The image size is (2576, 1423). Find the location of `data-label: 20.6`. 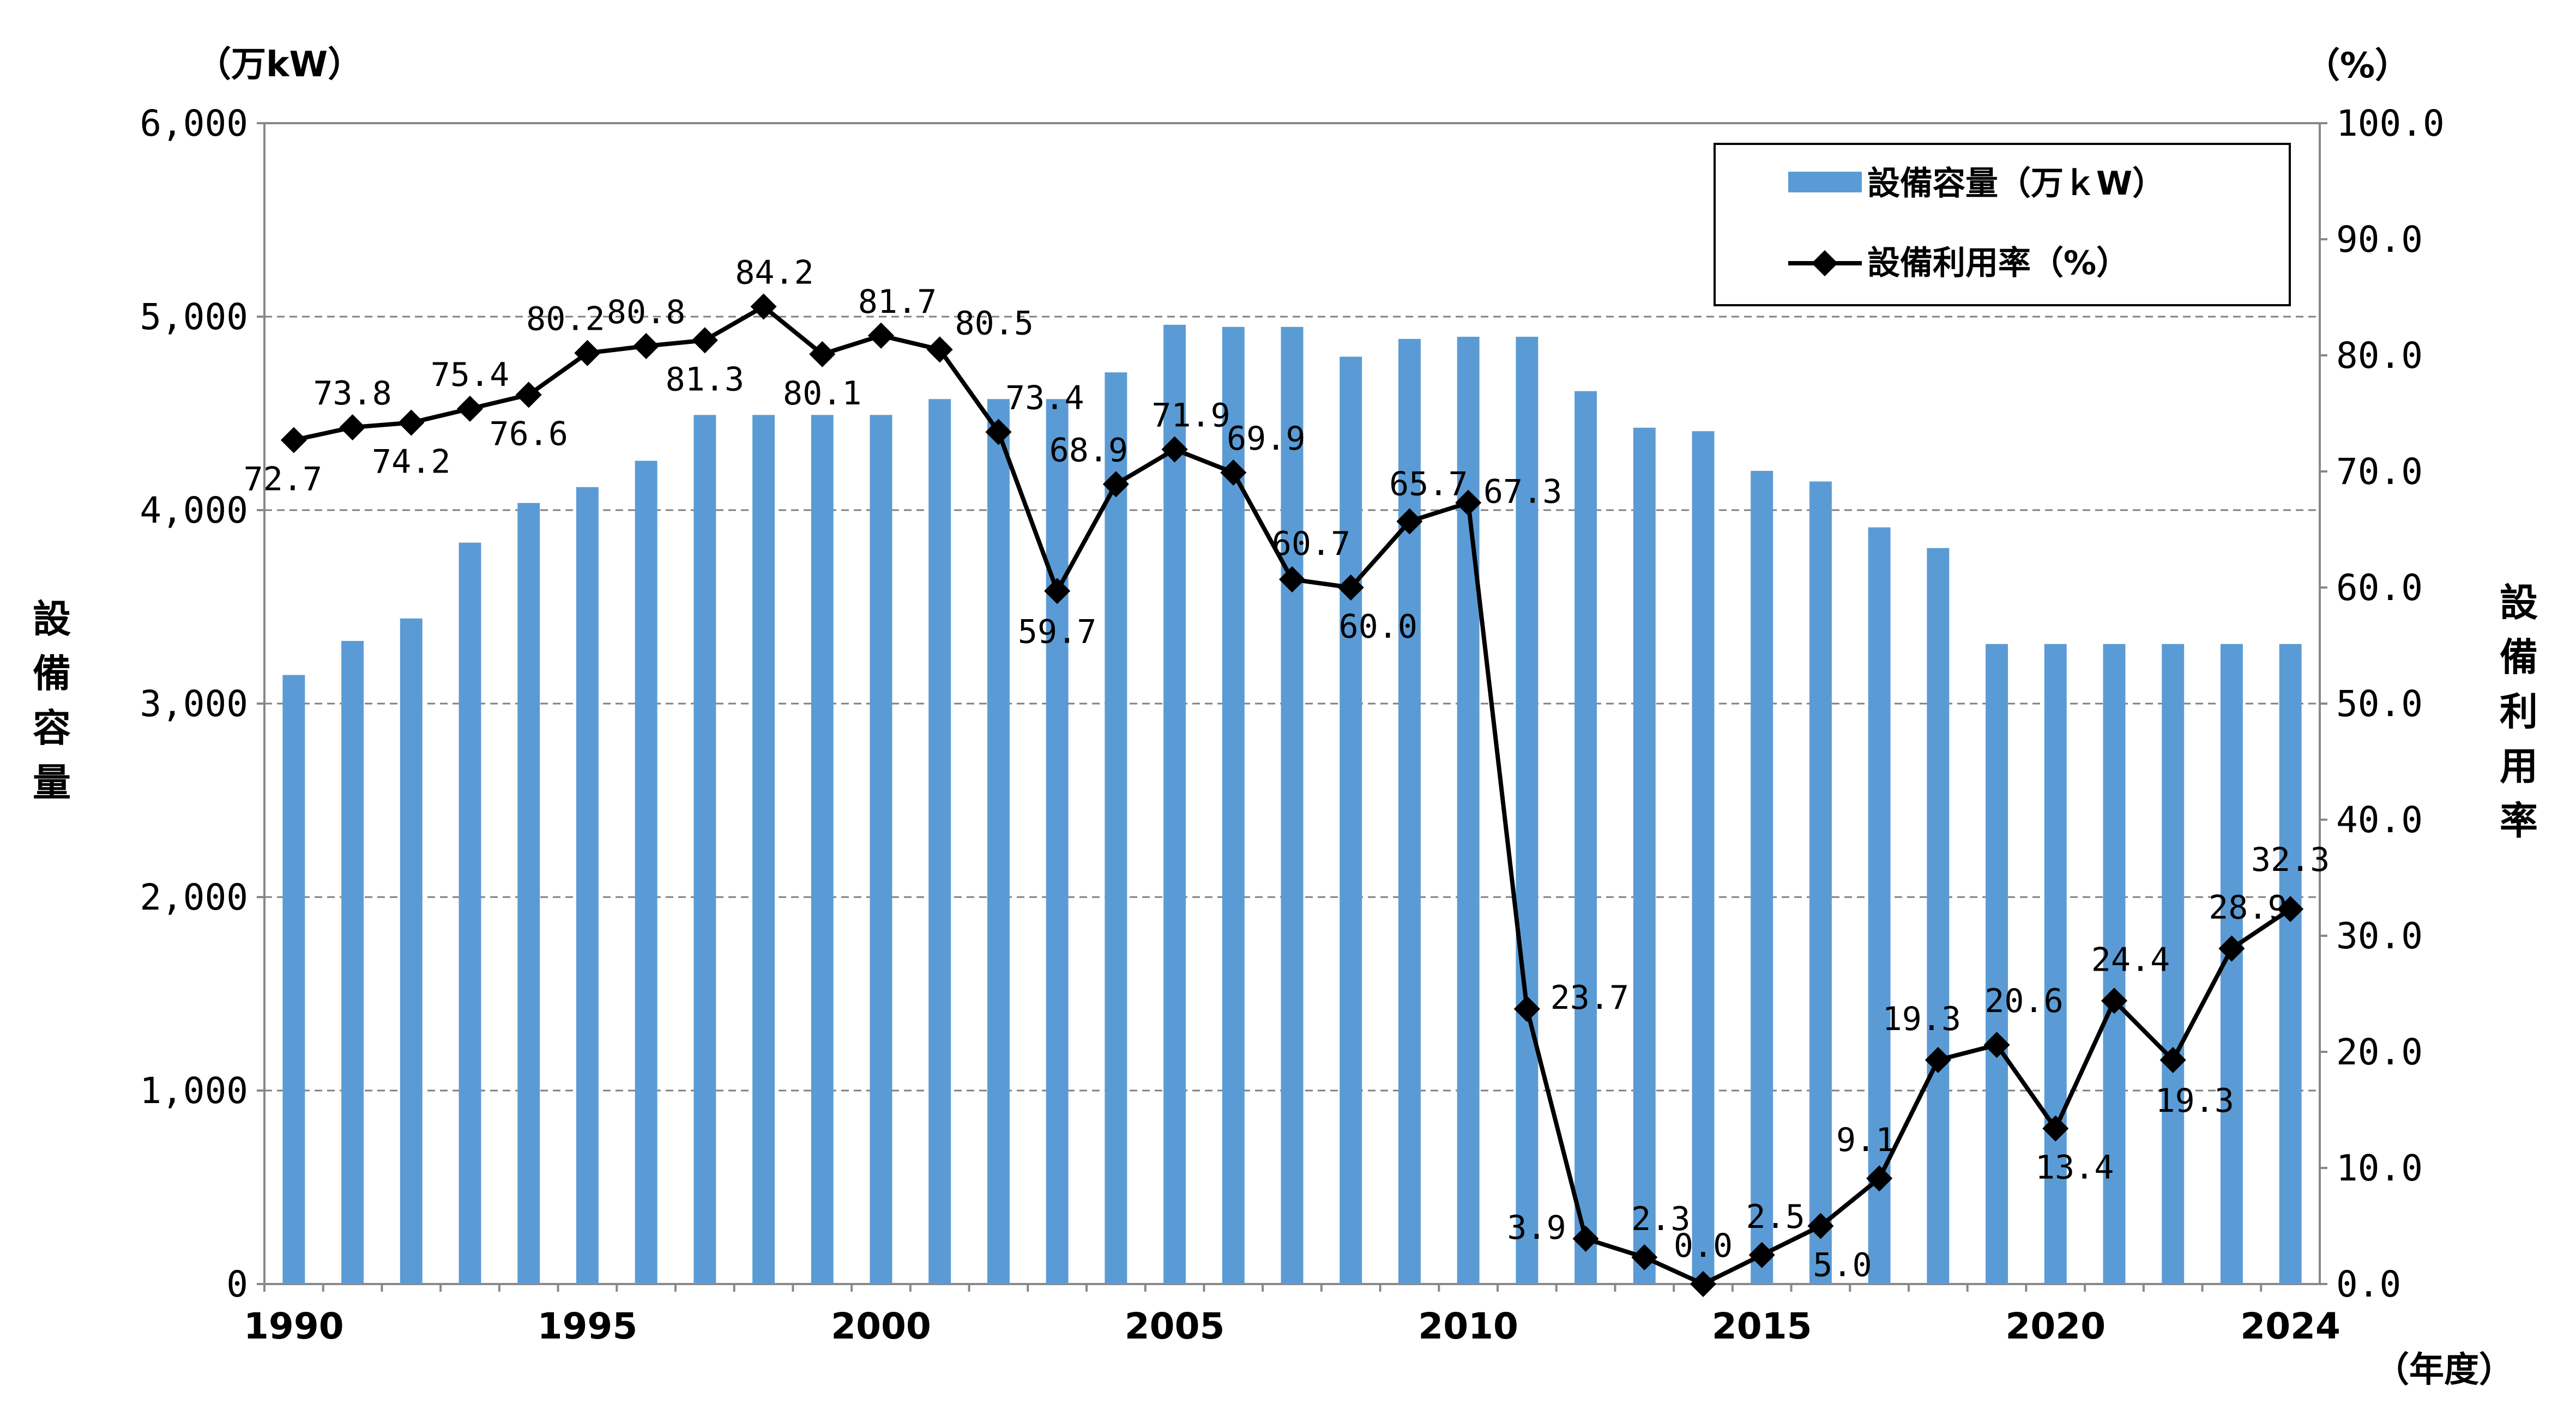

data-label: 20.6 is located at coordinates (2024, 1001).